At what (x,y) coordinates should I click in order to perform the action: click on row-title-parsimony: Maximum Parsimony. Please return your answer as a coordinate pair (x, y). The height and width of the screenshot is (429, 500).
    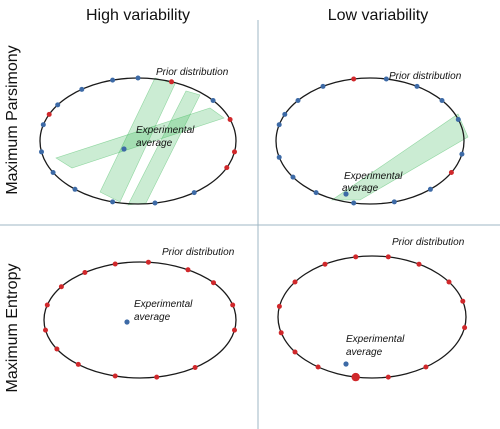
    Looking at the image, I should click on (12, 119).